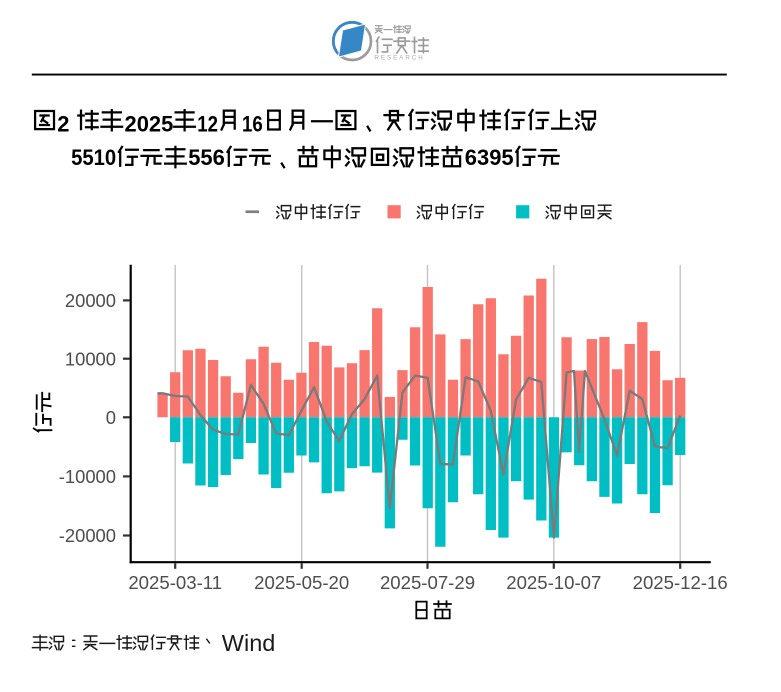 Image resolution: width=781 pixels, height=692 pixels. What do you see at coordinates (680, 582) in the screenshot?
I see `svg-text: 2025-12-16` at bounding box center [680, 582].